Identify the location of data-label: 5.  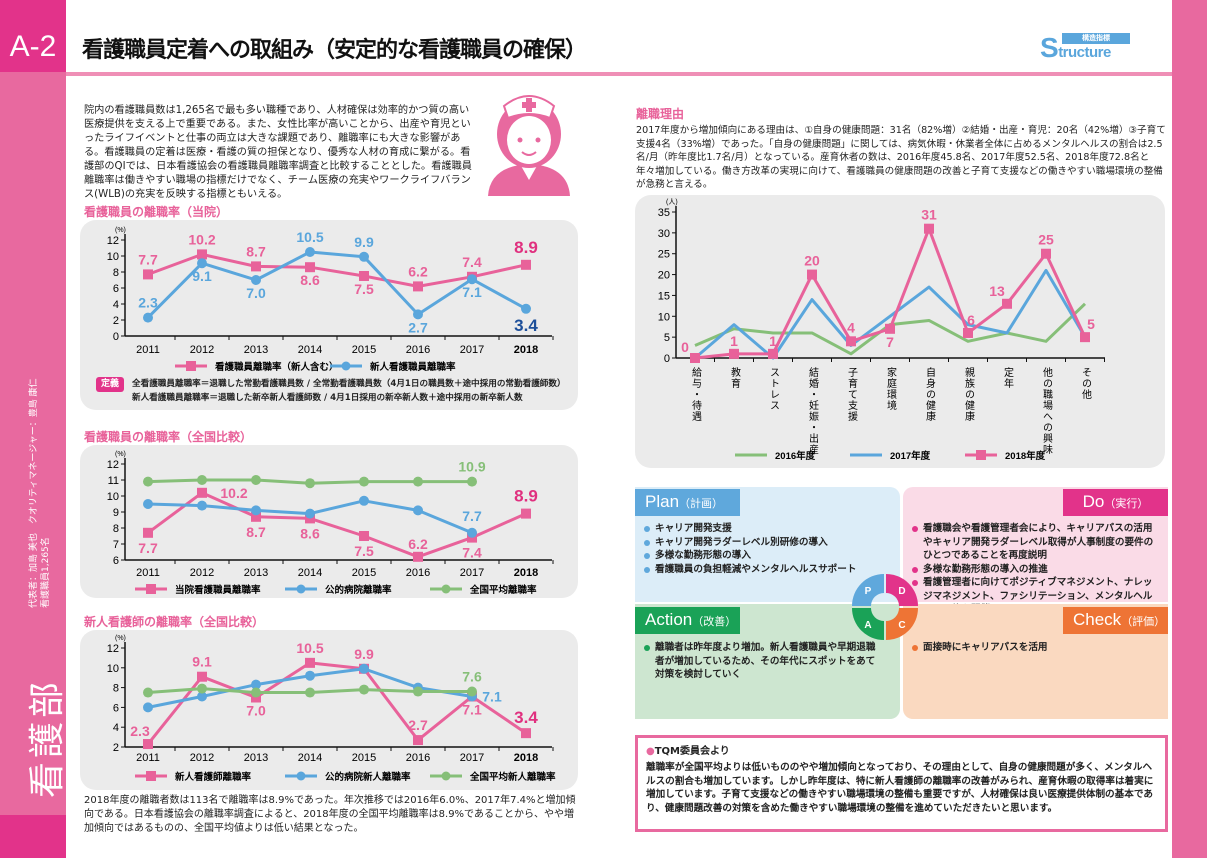
(1091, 324).